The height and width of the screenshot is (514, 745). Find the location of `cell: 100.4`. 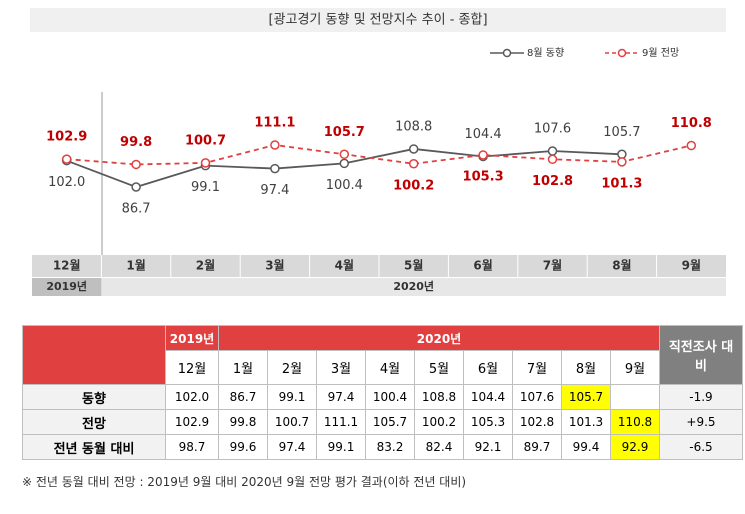

cell: 100.4 is located at coordinates (390, 397).